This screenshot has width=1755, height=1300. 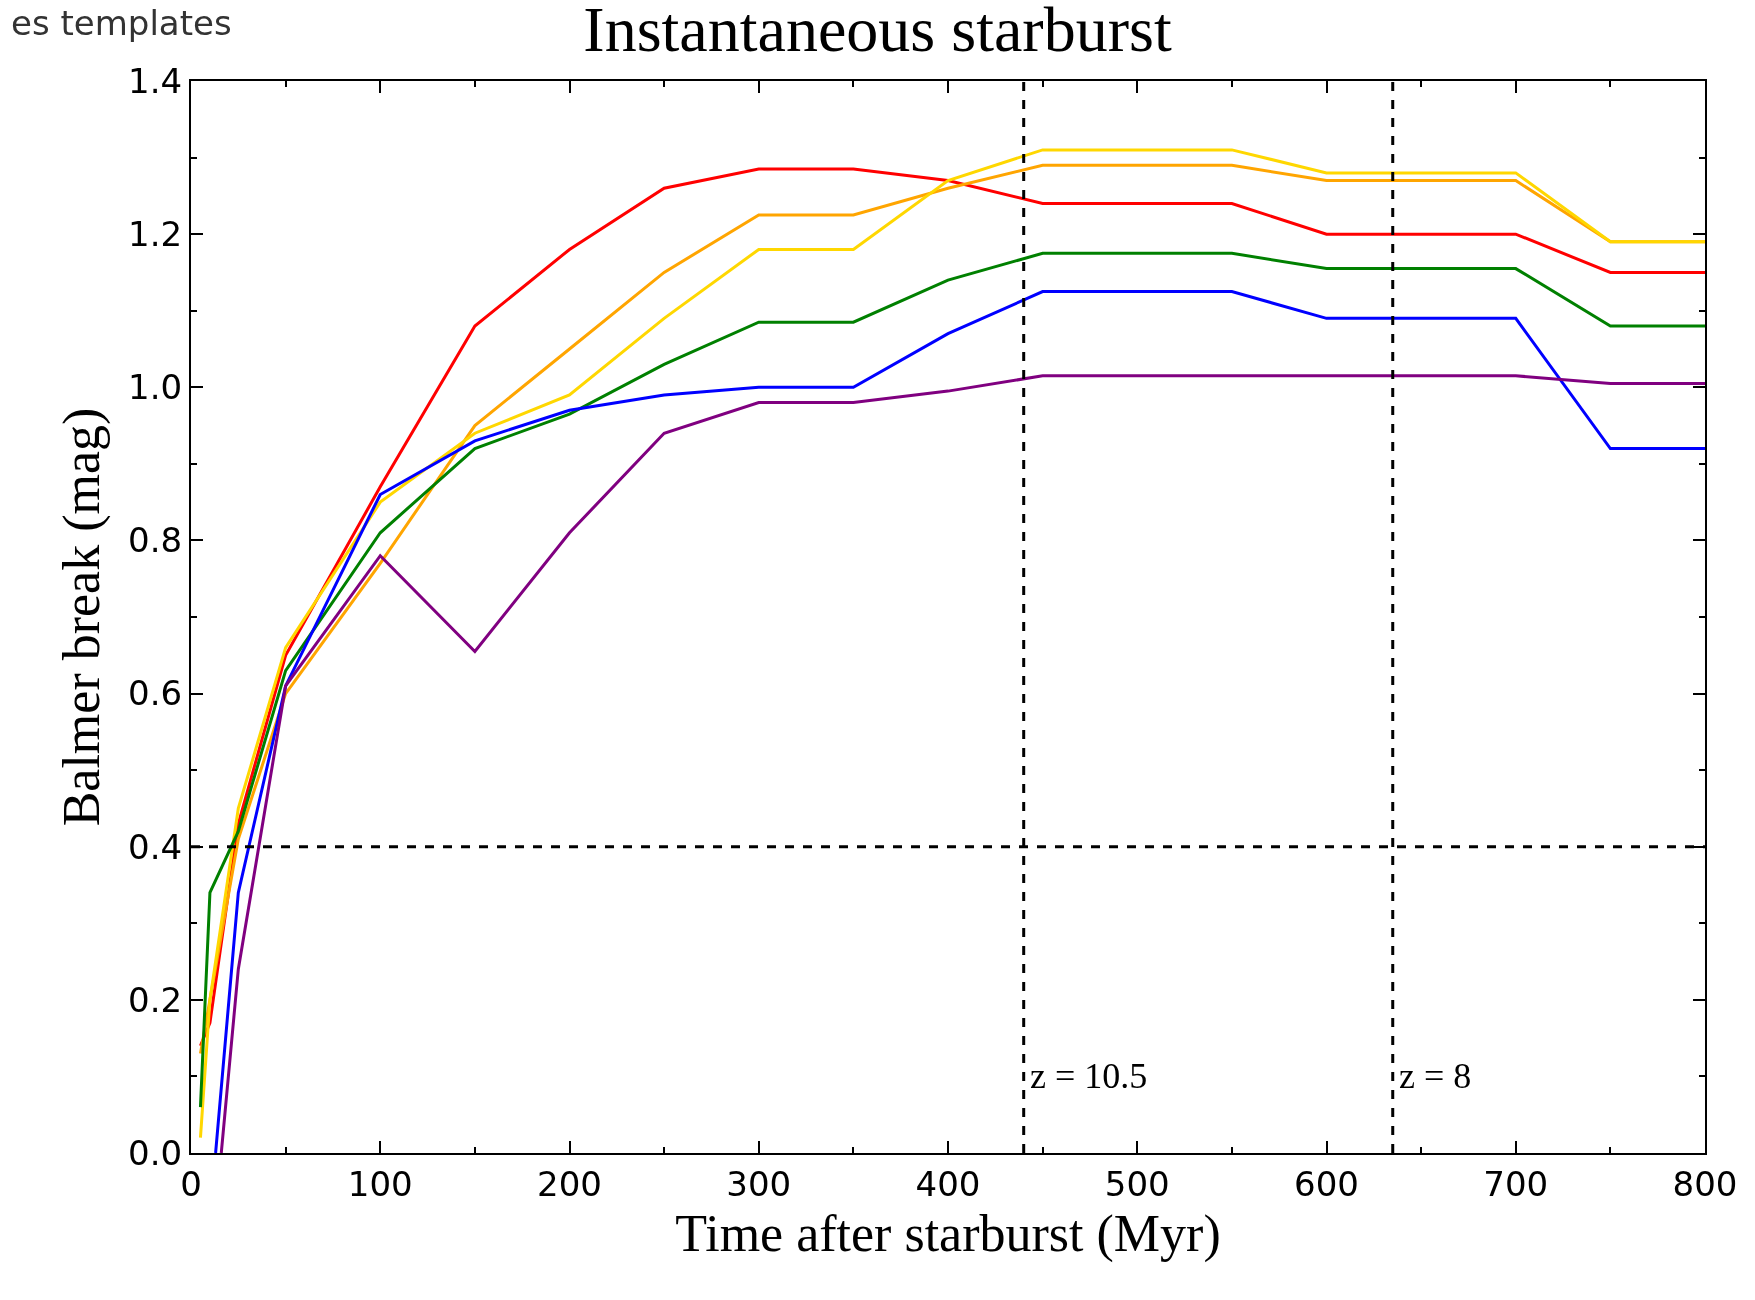 I want to click on x-tick-label: 800, so click(x=1705, y=1183).